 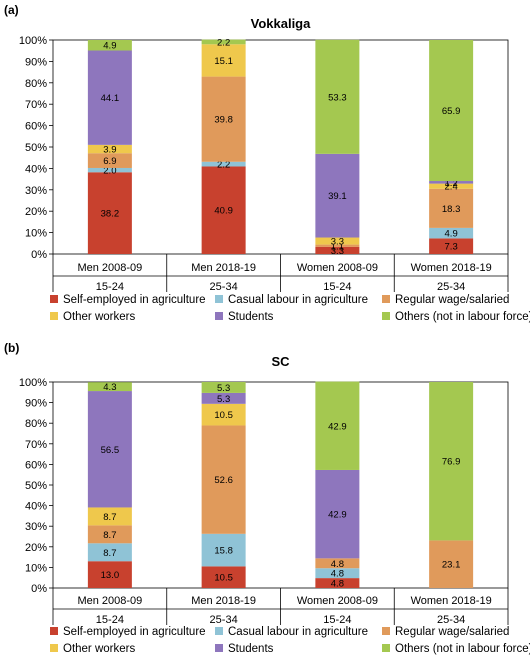 I want to click on y-tick-label: 10%, so click(x=36, y=568).